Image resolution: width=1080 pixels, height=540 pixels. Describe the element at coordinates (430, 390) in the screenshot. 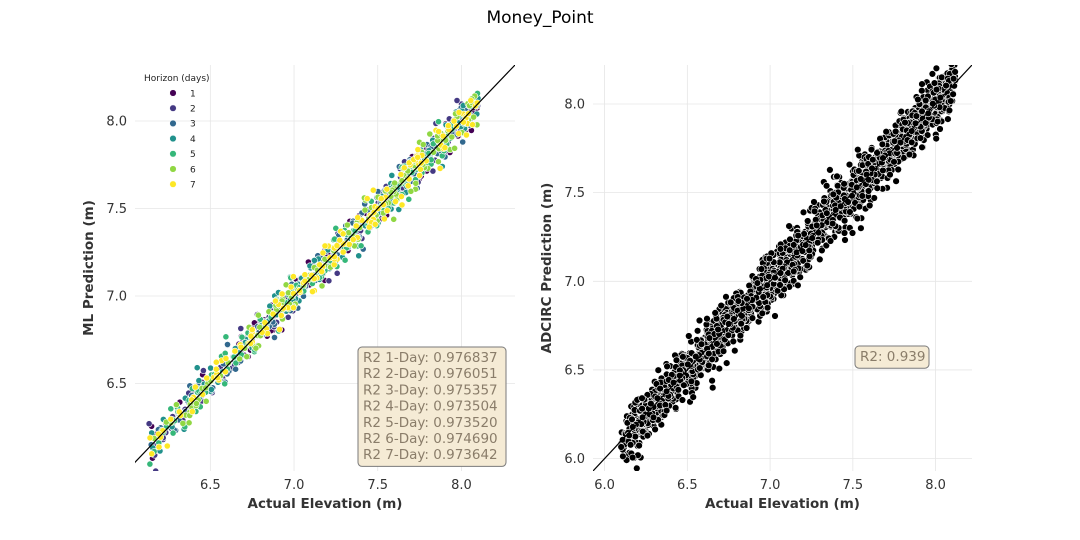

I see `stats-line: R2 3-Day: 0.975357` at that location.